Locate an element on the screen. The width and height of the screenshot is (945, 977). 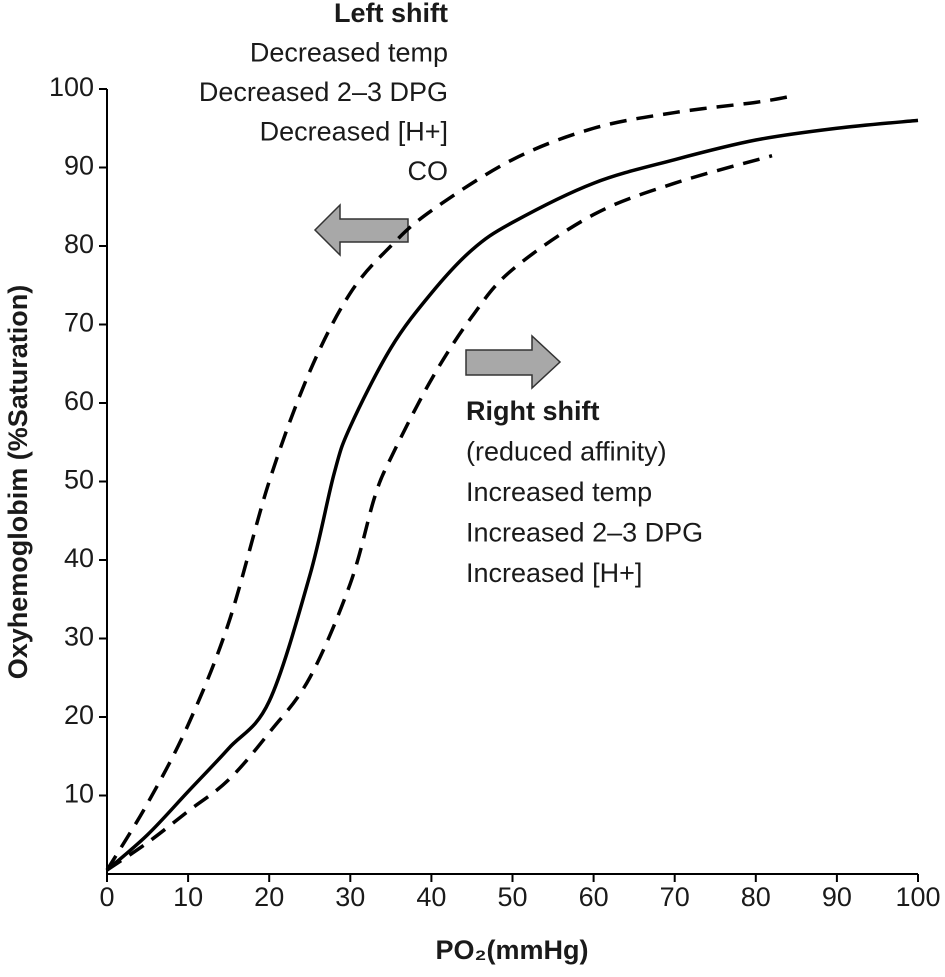
annotation-line: Increased temp is located at coordinates (559, 492).